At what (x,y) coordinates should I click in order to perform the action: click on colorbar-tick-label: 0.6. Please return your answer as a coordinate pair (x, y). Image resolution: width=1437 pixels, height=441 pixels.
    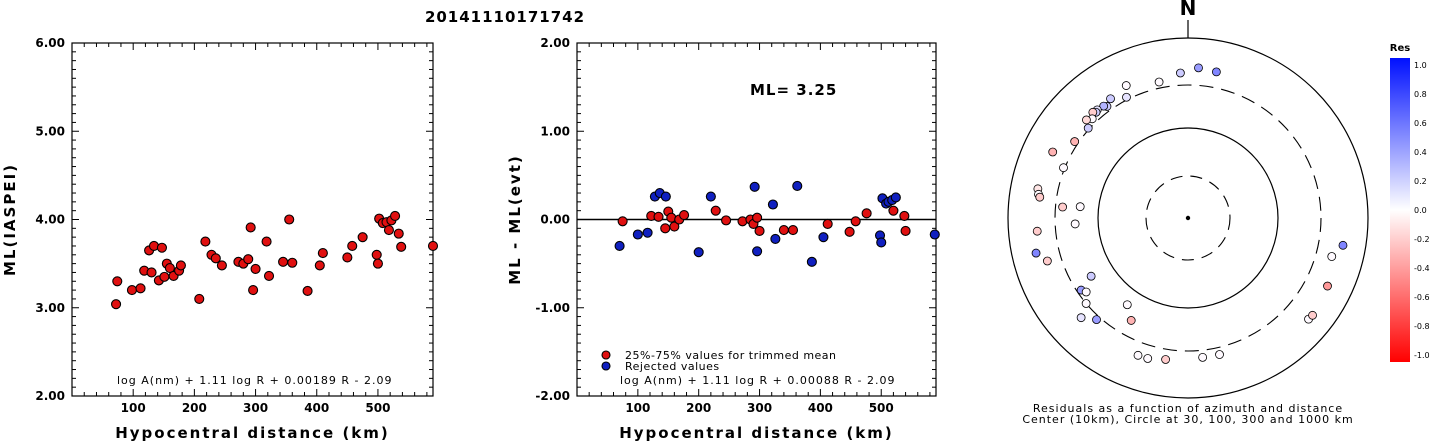
    Looking at the image, I should click on (1420, 123).